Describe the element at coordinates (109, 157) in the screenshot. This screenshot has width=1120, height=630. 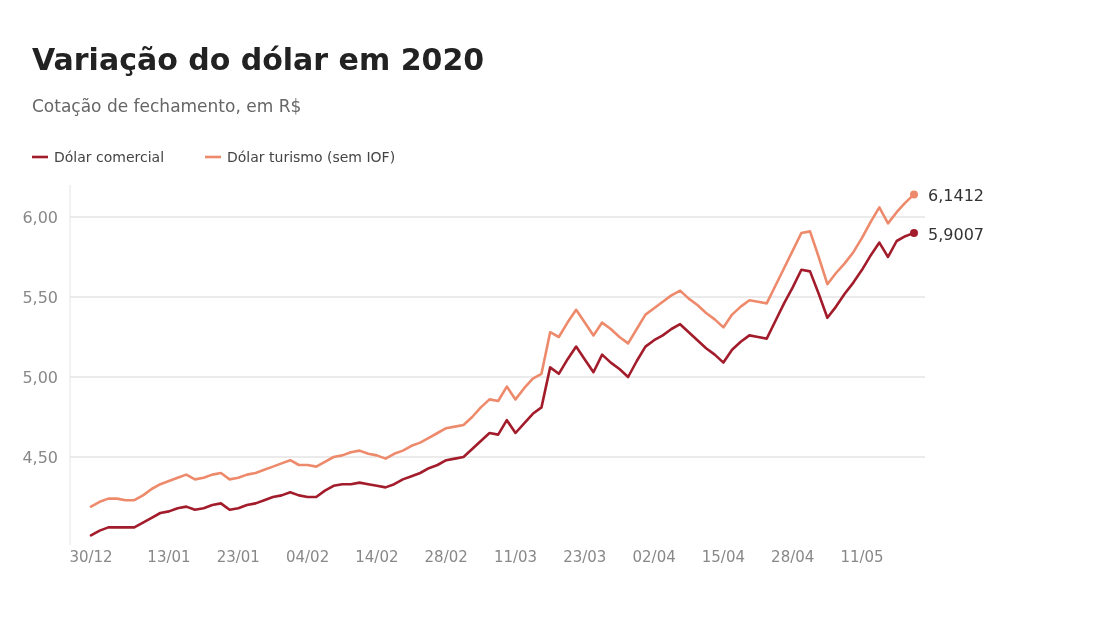
I see `legend-label: Dólar comercial` at that location.